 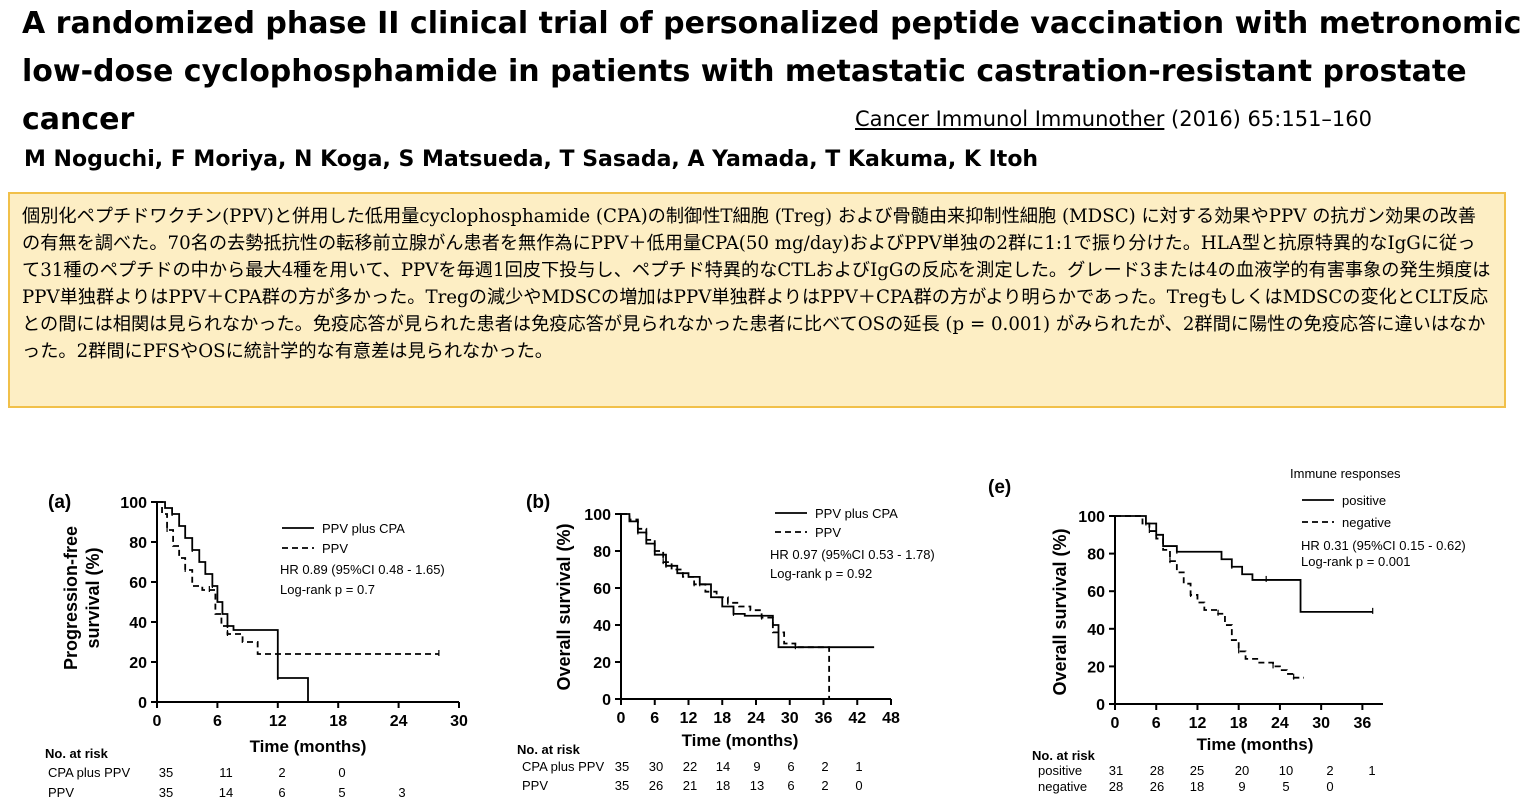 What do you see at coordinates (828, 532) in the screenshot?
I see `legend-label: PPV` at bounding box center [828, 532].